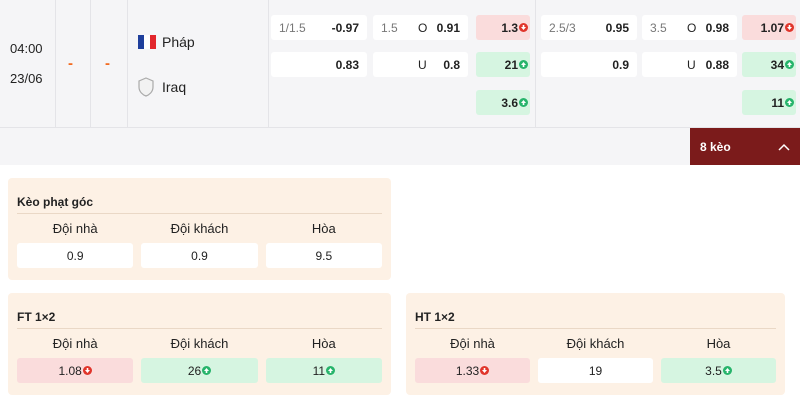  I want to click on odds-panel: Kèo phạt góc Đội nhà 0.9 Đội khách 0.9 Hòa 9.5, so click(199, 229).